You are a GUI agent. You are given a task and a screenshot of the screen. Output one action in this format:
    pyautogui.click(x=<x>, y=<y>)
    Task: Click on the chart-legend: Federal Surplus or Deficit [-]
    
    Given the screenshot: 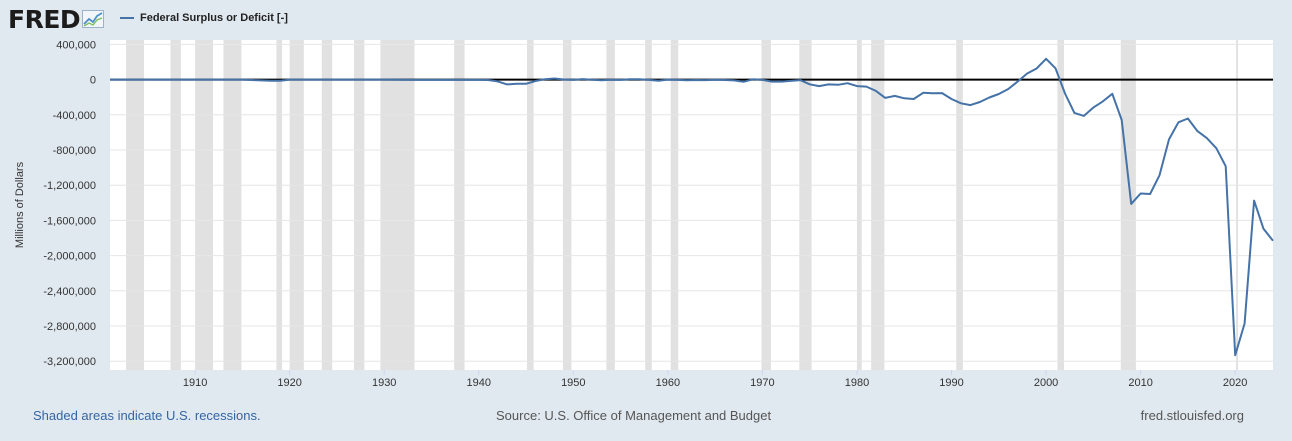 What is the action you would take?
    pyautogui.click(x=204, y=18)
    